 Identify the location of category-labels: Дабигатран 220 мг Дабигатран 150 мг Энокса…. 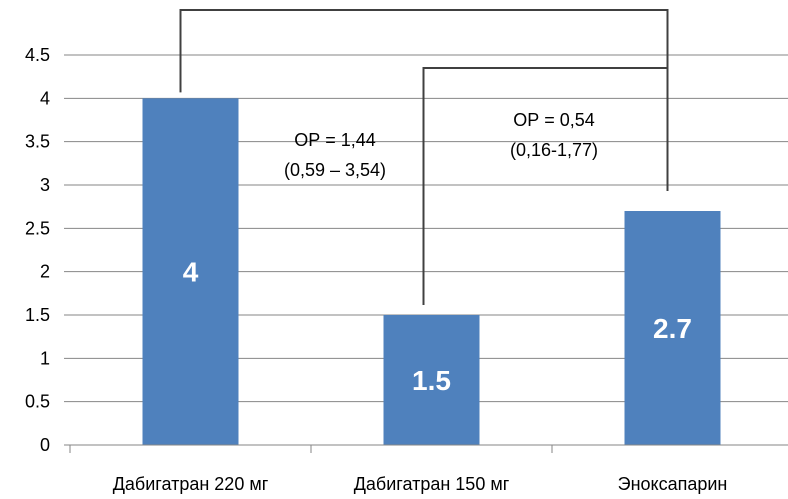
(420, 484).